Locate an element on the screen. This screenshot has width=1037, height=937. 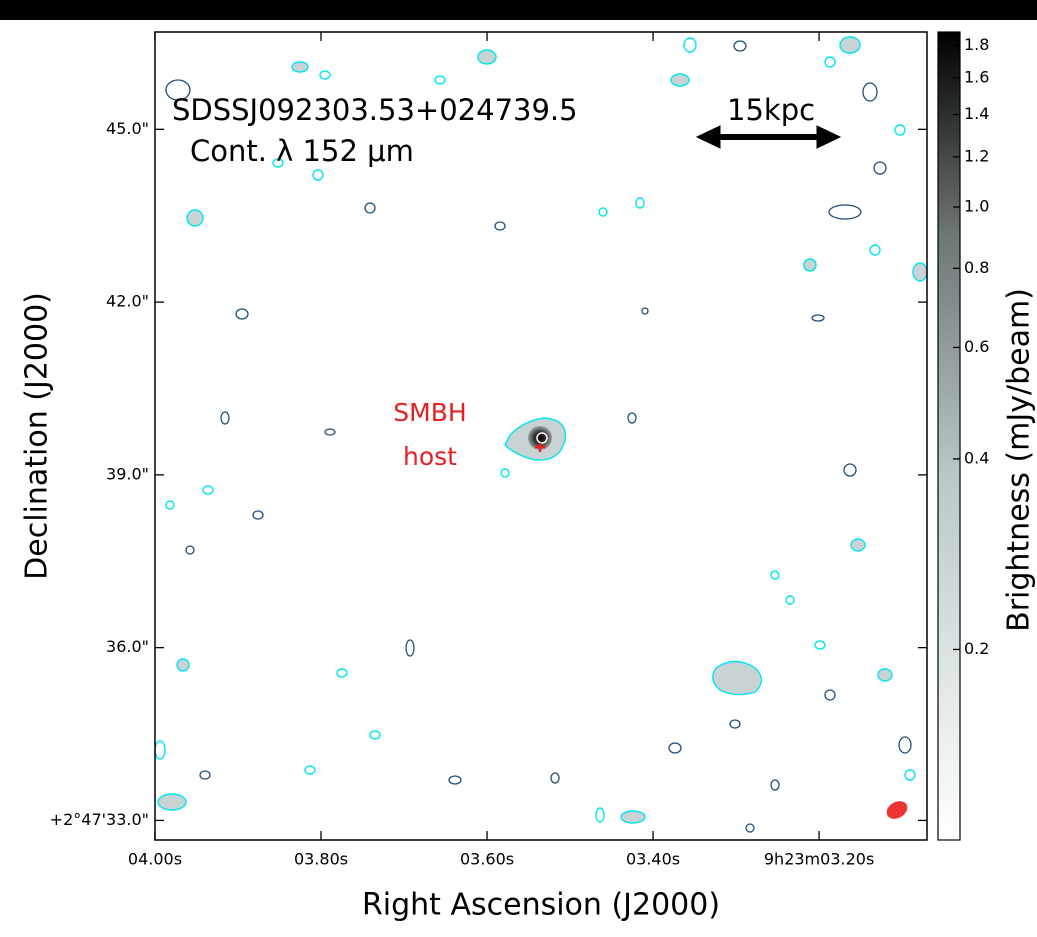
x-tick-label: 03.80s is located at coordinates (321, 859).